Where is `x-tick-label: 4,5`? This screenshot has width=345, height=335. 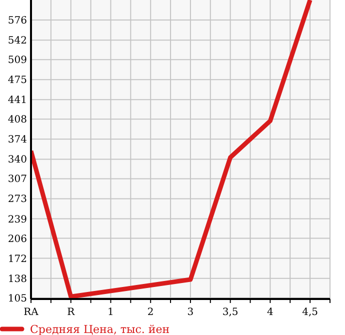
x-tick-label: 4,5 is located at coordinates (310, 312).